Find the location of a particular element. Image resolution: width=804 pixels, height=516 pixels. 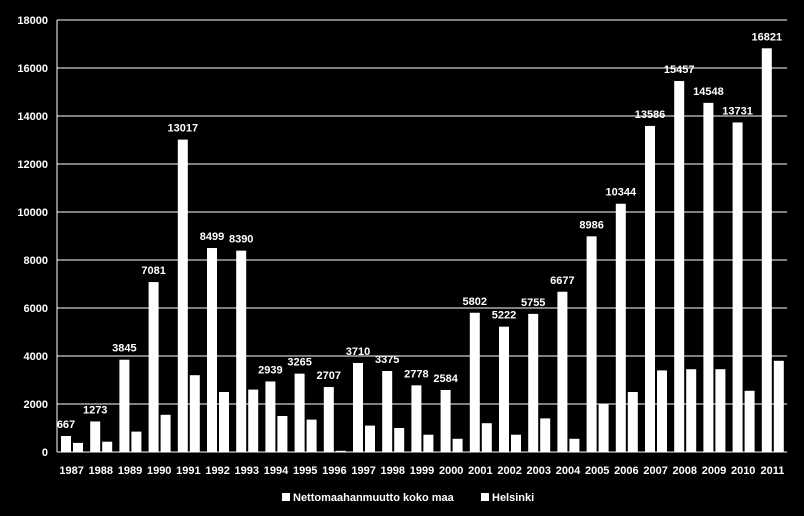

y-tick-label: 14000 is located at coordinates (32, 117).